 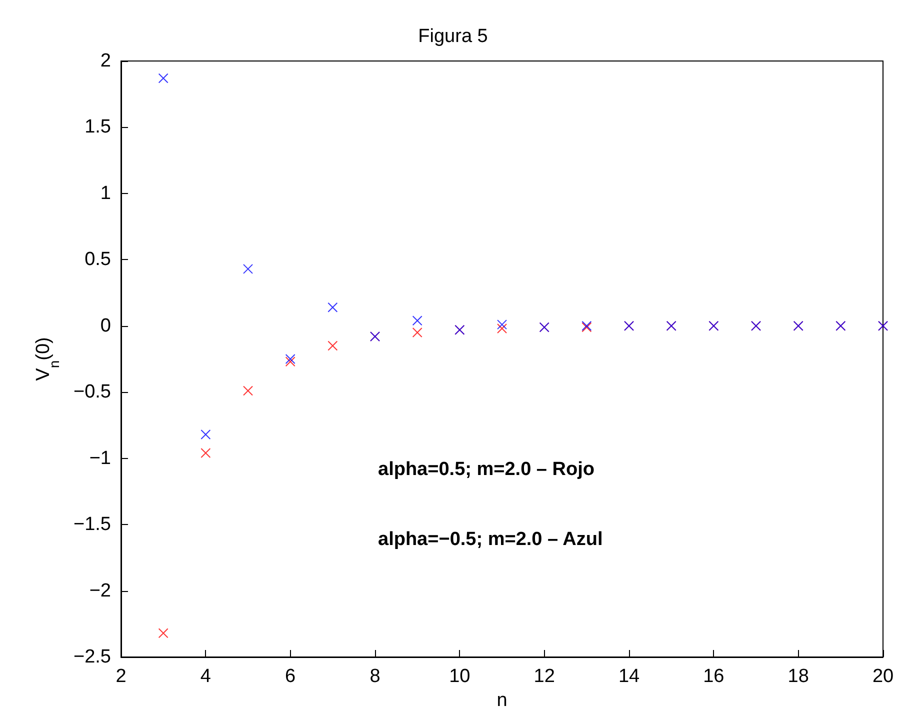 What do you see at coordinates (97, 127) in the screenshot?
I see `y-tick-label: 1.5` at bounding box center [97, 127].